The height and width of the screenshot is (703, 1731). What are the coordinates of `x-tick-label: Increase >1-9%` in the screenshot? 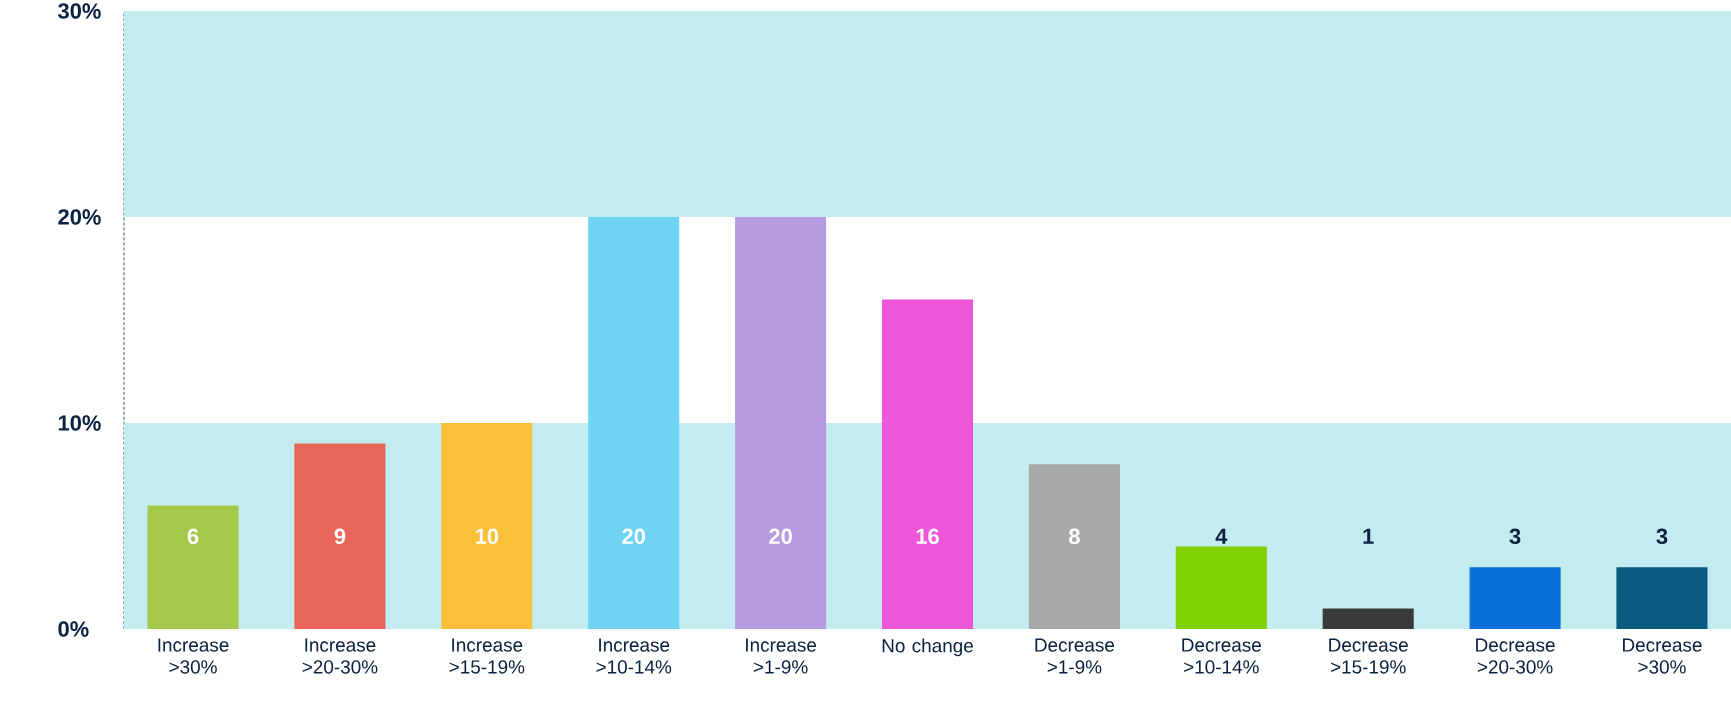 It's located at (781, 656).